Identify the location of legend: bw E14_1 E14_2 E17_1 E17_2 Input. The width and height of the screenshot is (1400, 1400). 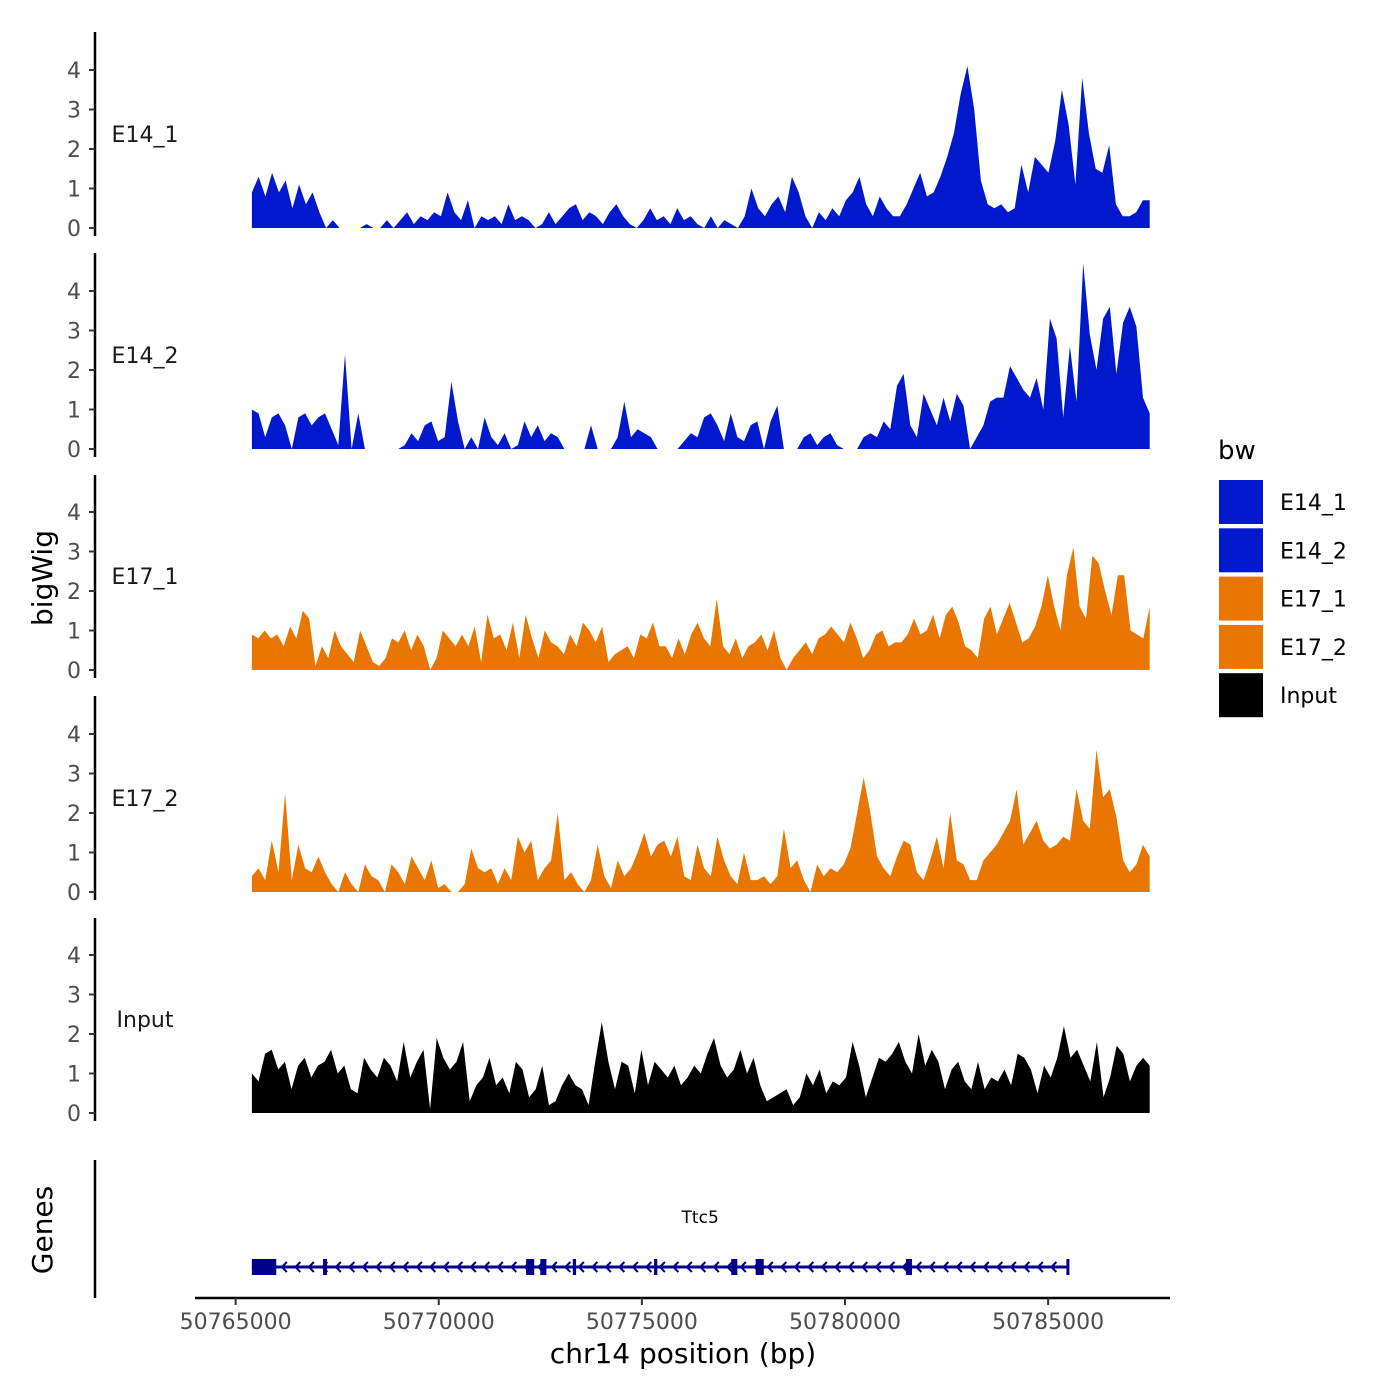
(1282, 577).